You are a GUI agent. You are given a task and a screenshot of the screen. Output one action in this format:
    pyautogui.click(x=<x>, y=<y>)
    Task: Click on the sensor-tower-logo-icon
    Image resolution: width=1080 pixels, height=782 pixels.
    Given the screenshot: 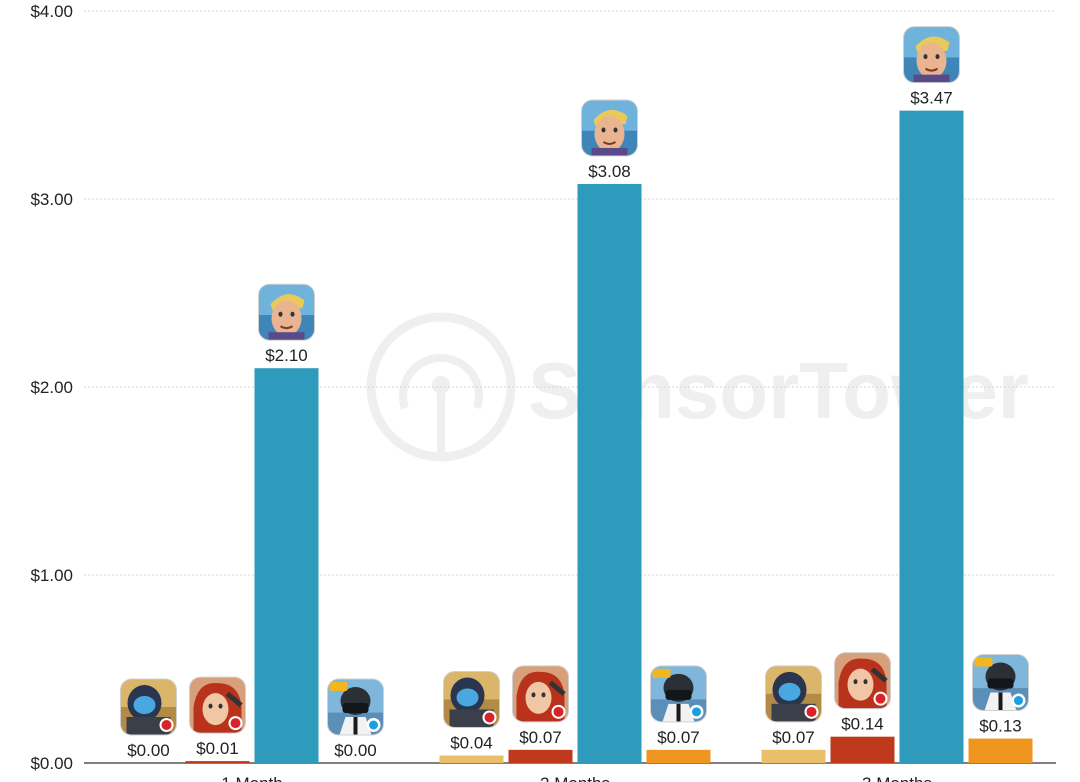 What is the action you would take?
    pyautogui.click(x=441, y=387)
    